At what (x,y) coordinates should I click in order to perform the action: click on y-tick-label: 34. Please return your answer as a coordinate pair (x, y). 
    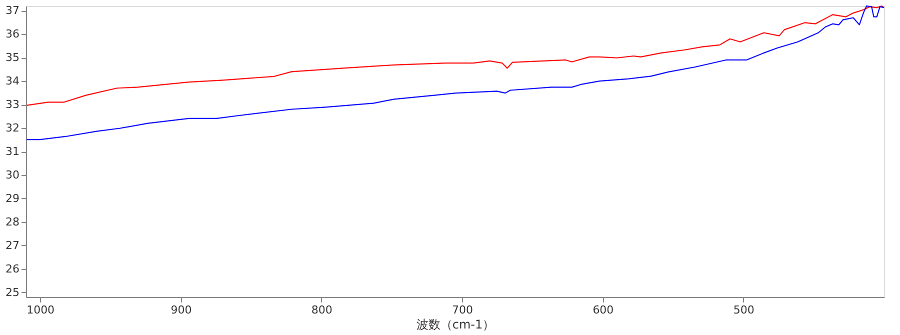
    Looking at the image, I should click on (13, 81).